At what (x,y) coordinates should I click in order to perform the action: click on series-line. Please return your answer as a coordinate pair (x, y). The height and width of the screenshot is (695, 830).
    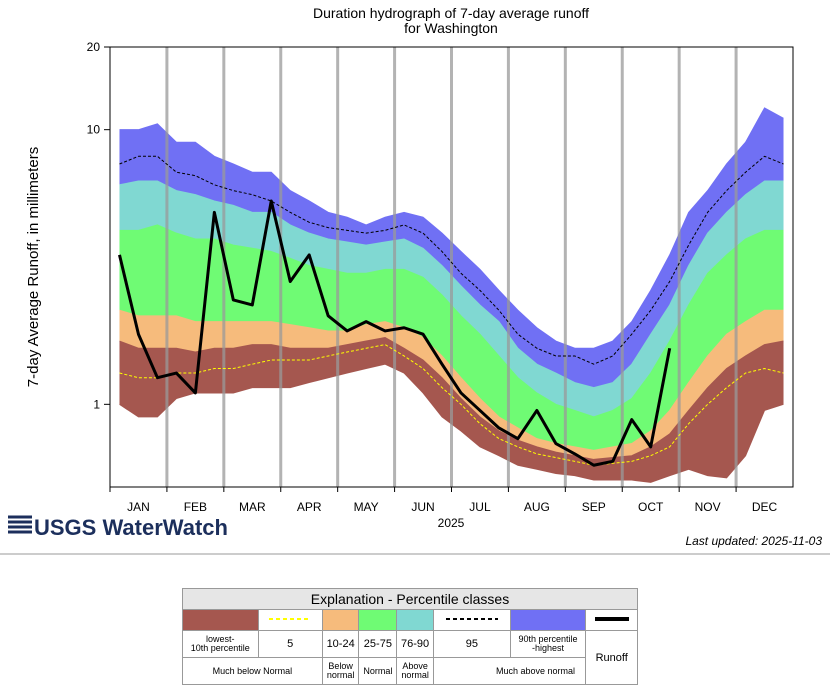
    Looking at the image, I should click on (451, 405).